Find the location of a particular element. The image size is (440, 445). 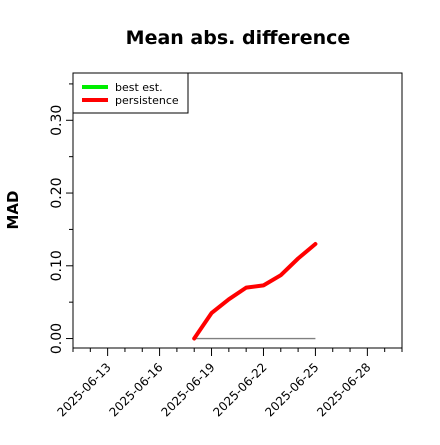

legend: best est.persistence is located at coordinates (130, 93).